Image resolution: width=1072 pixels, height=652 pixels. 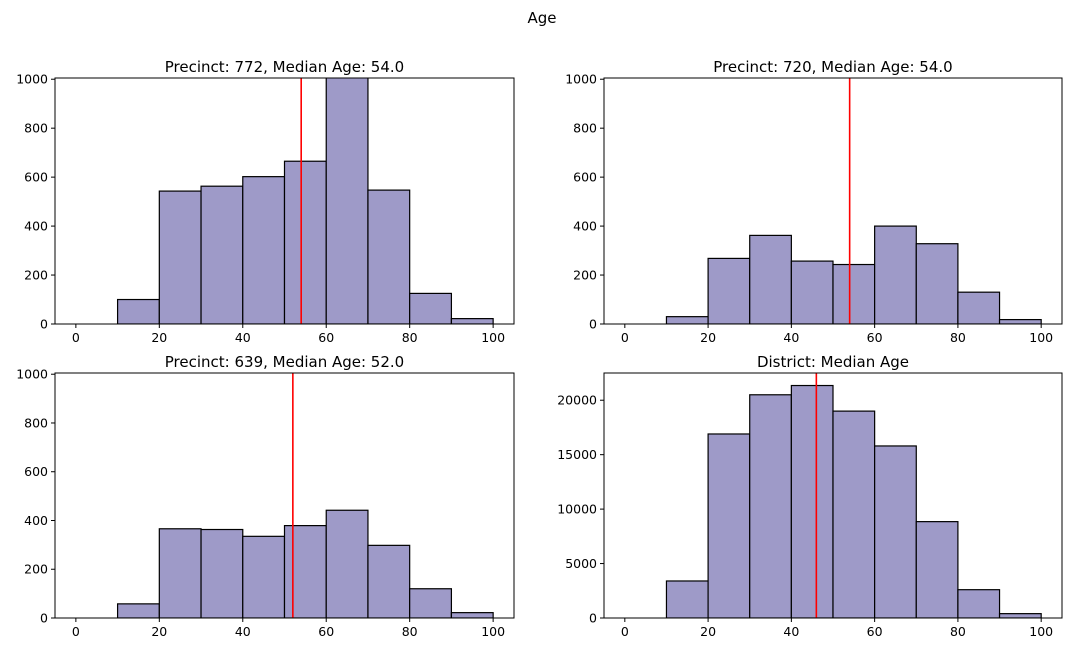 I want to click on subplot-title: Precinct: 720, Median Age: 54.0, so click(x=832, y=67).